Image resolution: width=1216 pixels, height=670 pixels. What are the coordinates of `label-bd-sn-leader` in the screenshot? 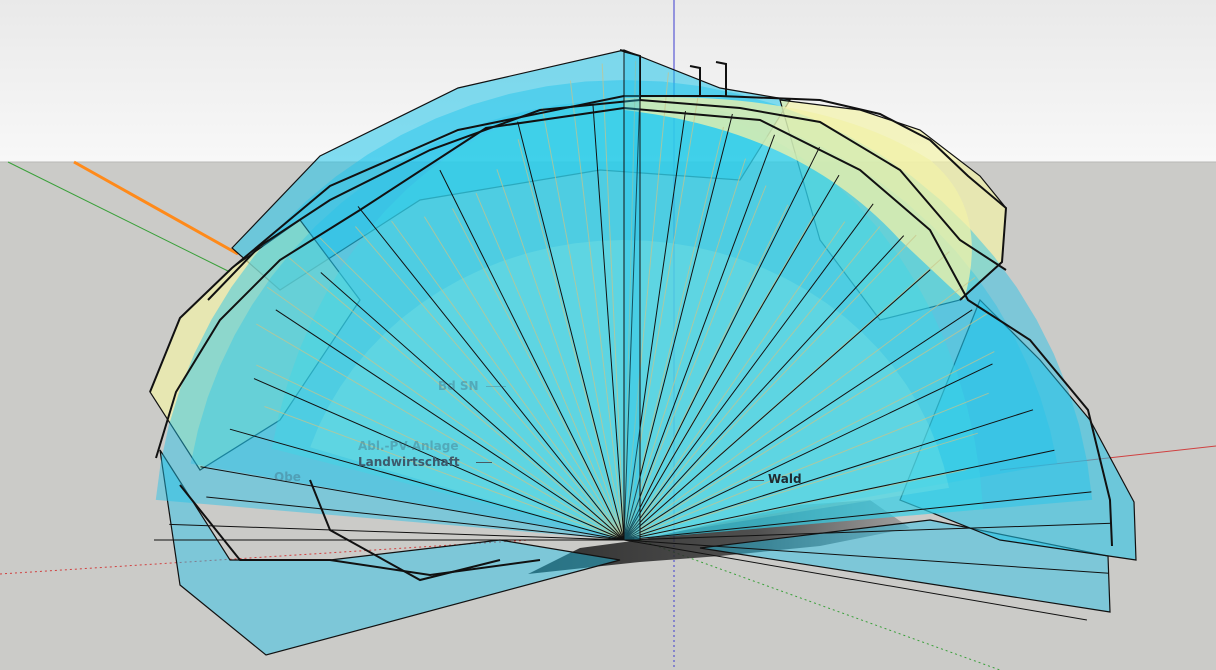 It's located at (496, 386).